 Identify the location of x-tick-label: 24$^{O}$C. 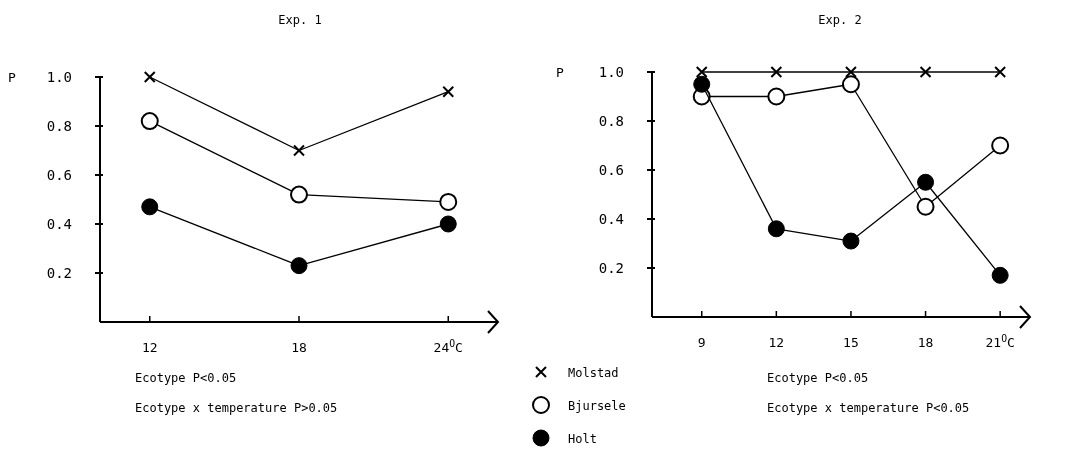
(448, 346).